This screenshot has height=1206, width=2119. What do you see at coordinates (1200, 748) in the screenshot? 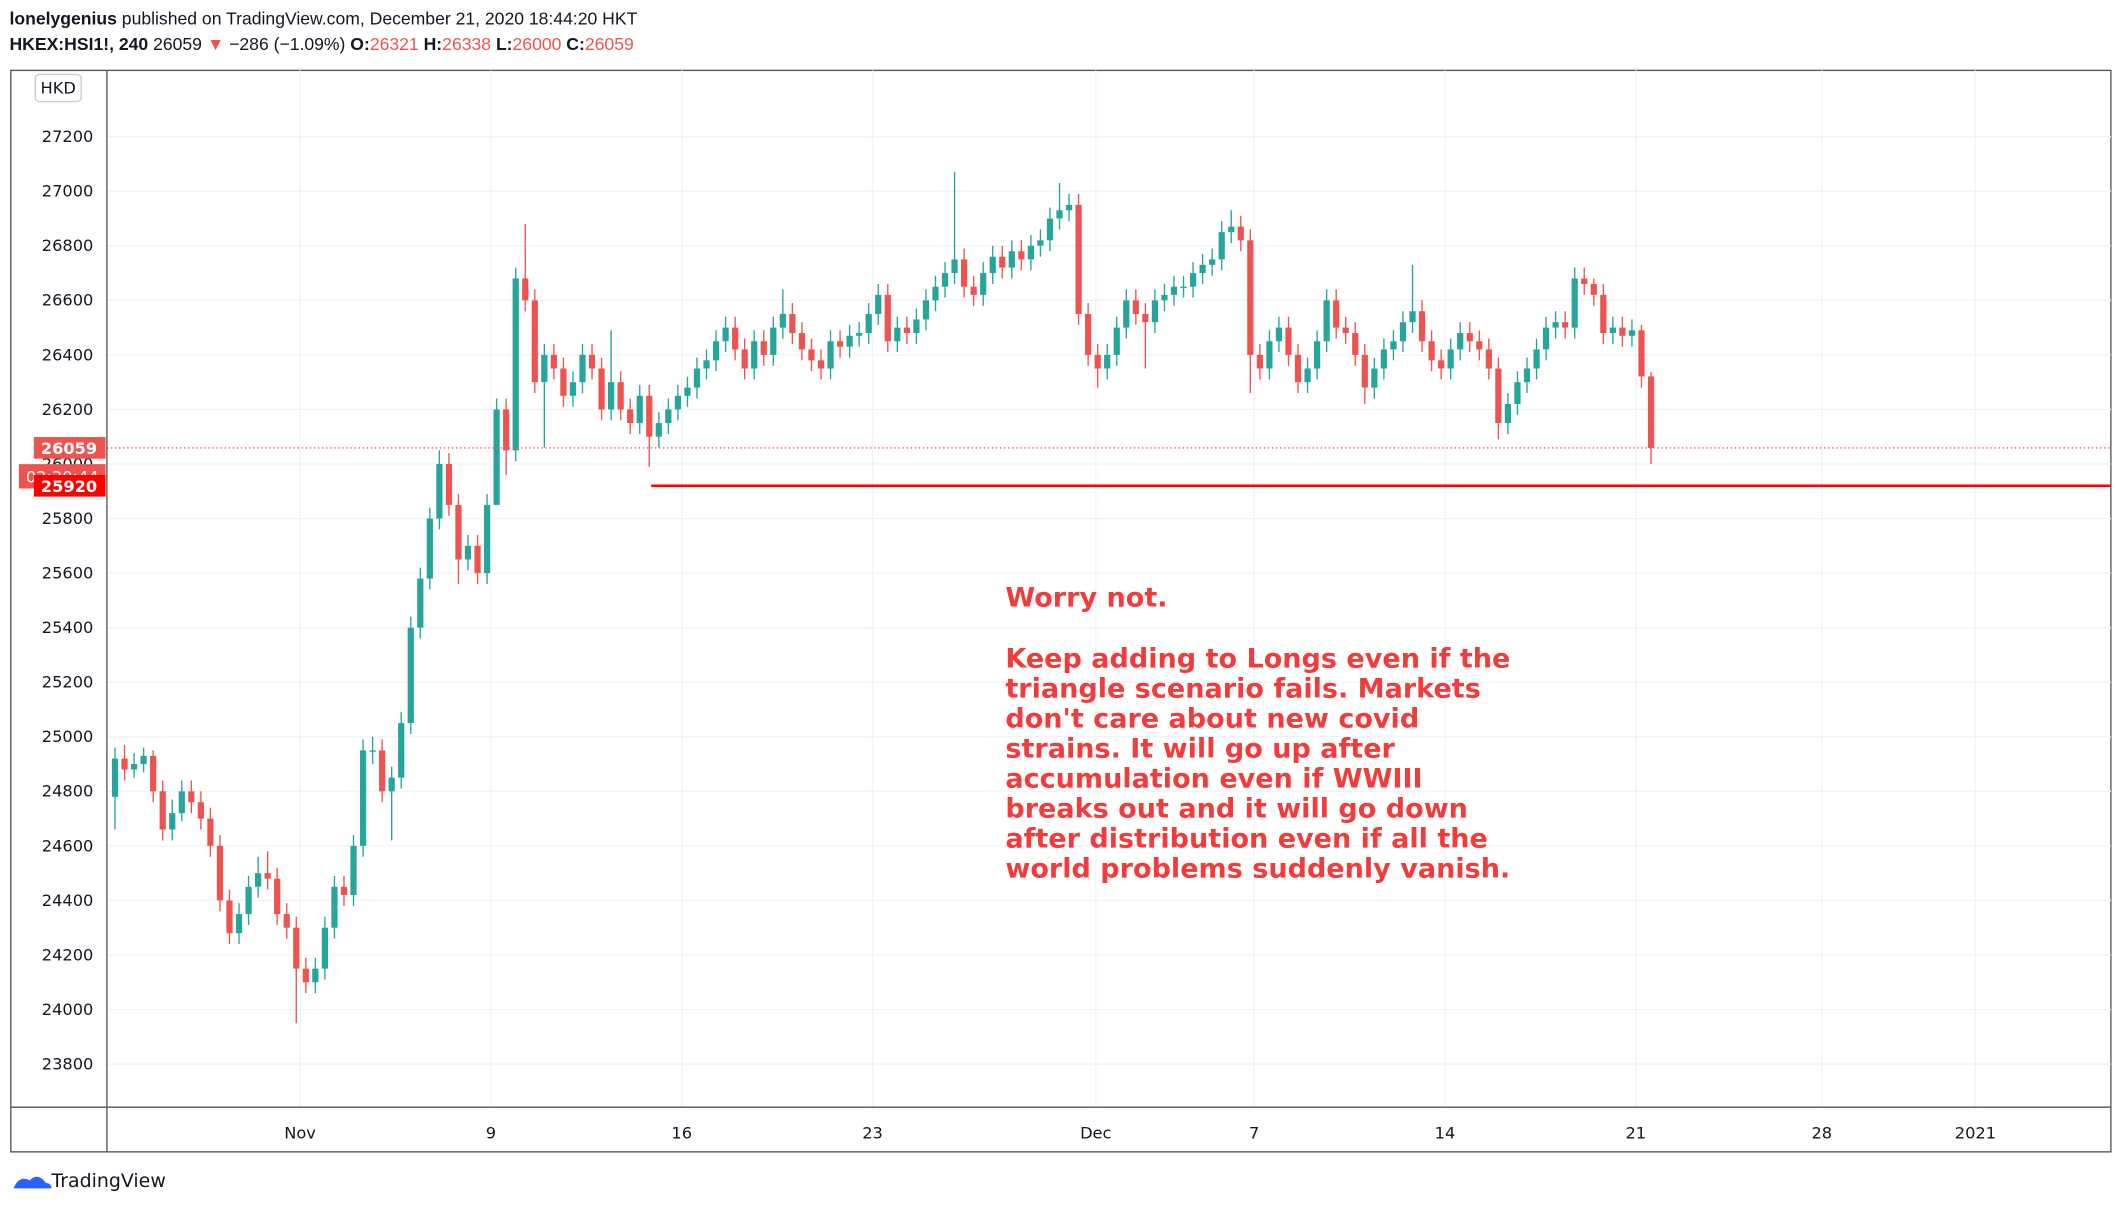
I see `annotation-line: strains. It will go up after` at bounding box center [1200, 748].